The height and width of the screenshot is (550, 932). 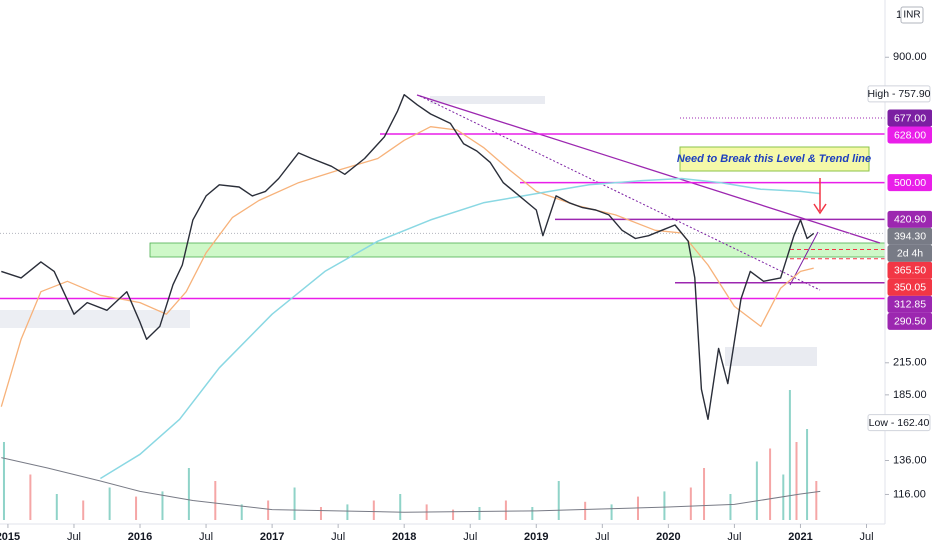 I want to click on price-tag-label: 500.00, so click(x=910, y=183).